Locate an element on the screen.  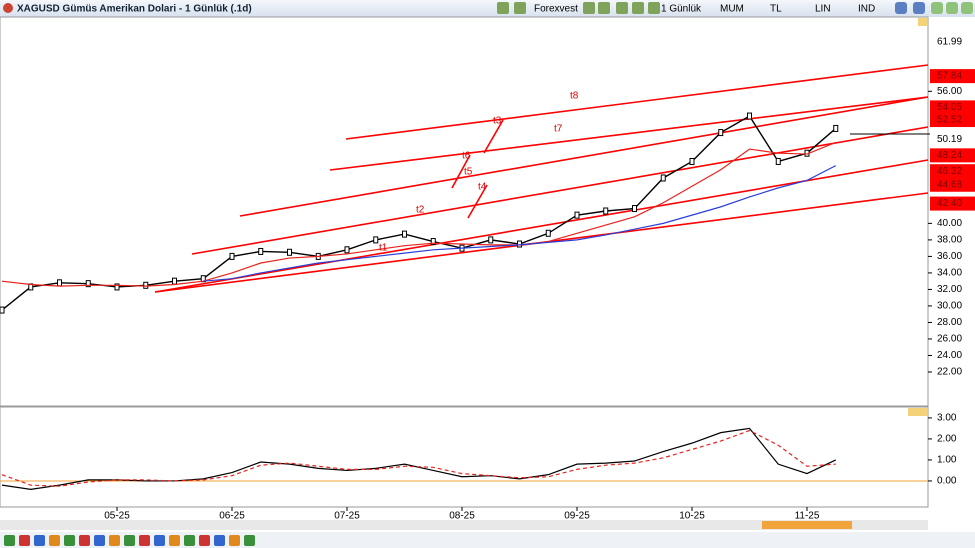
trend-label: t4 is located at coordinates (482, 187).